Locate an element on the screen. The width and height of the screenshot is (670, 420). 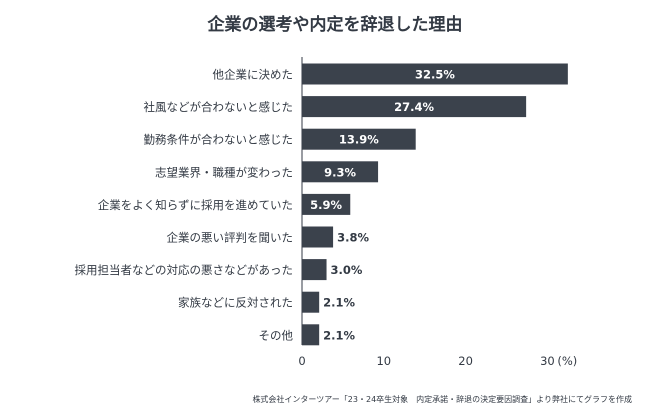
data-label: 9.3% is located at coordinates (340, 172).